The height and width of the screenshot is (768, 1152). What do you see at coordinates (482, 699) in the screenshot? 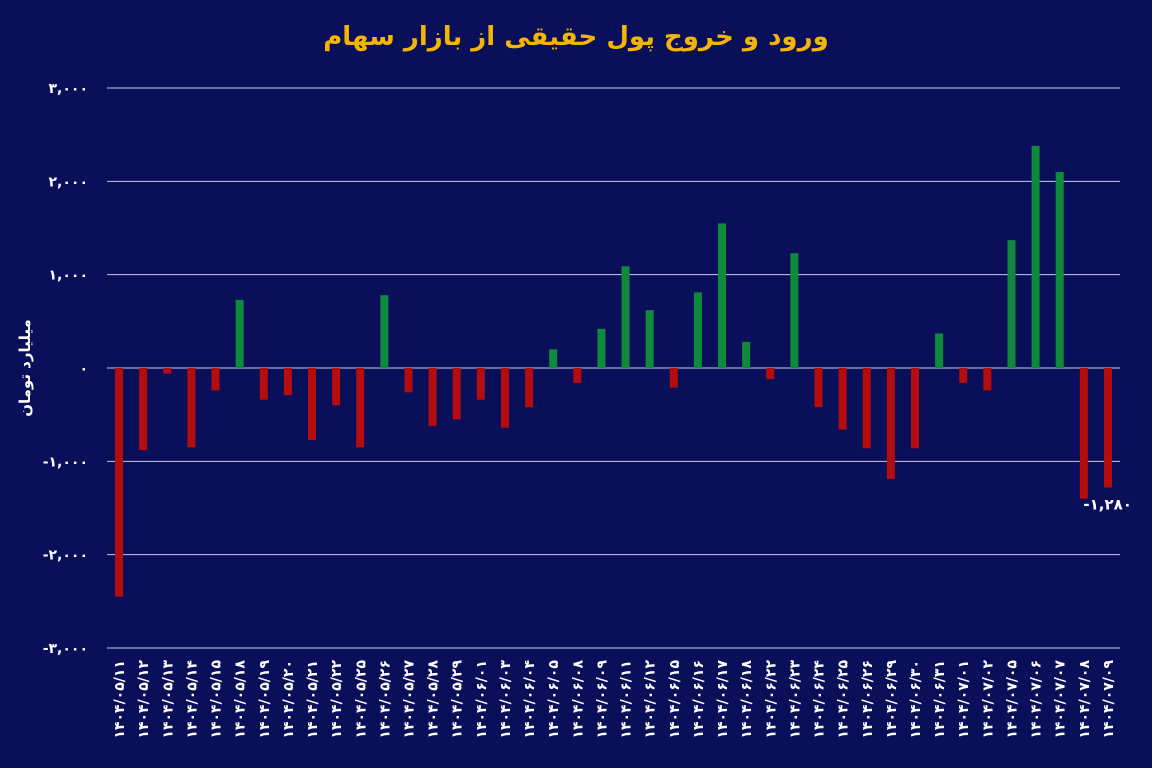
I see `x-tick-label: ۱۴۰۴/۰۶/۰۱` at bounding box center [482, 699].